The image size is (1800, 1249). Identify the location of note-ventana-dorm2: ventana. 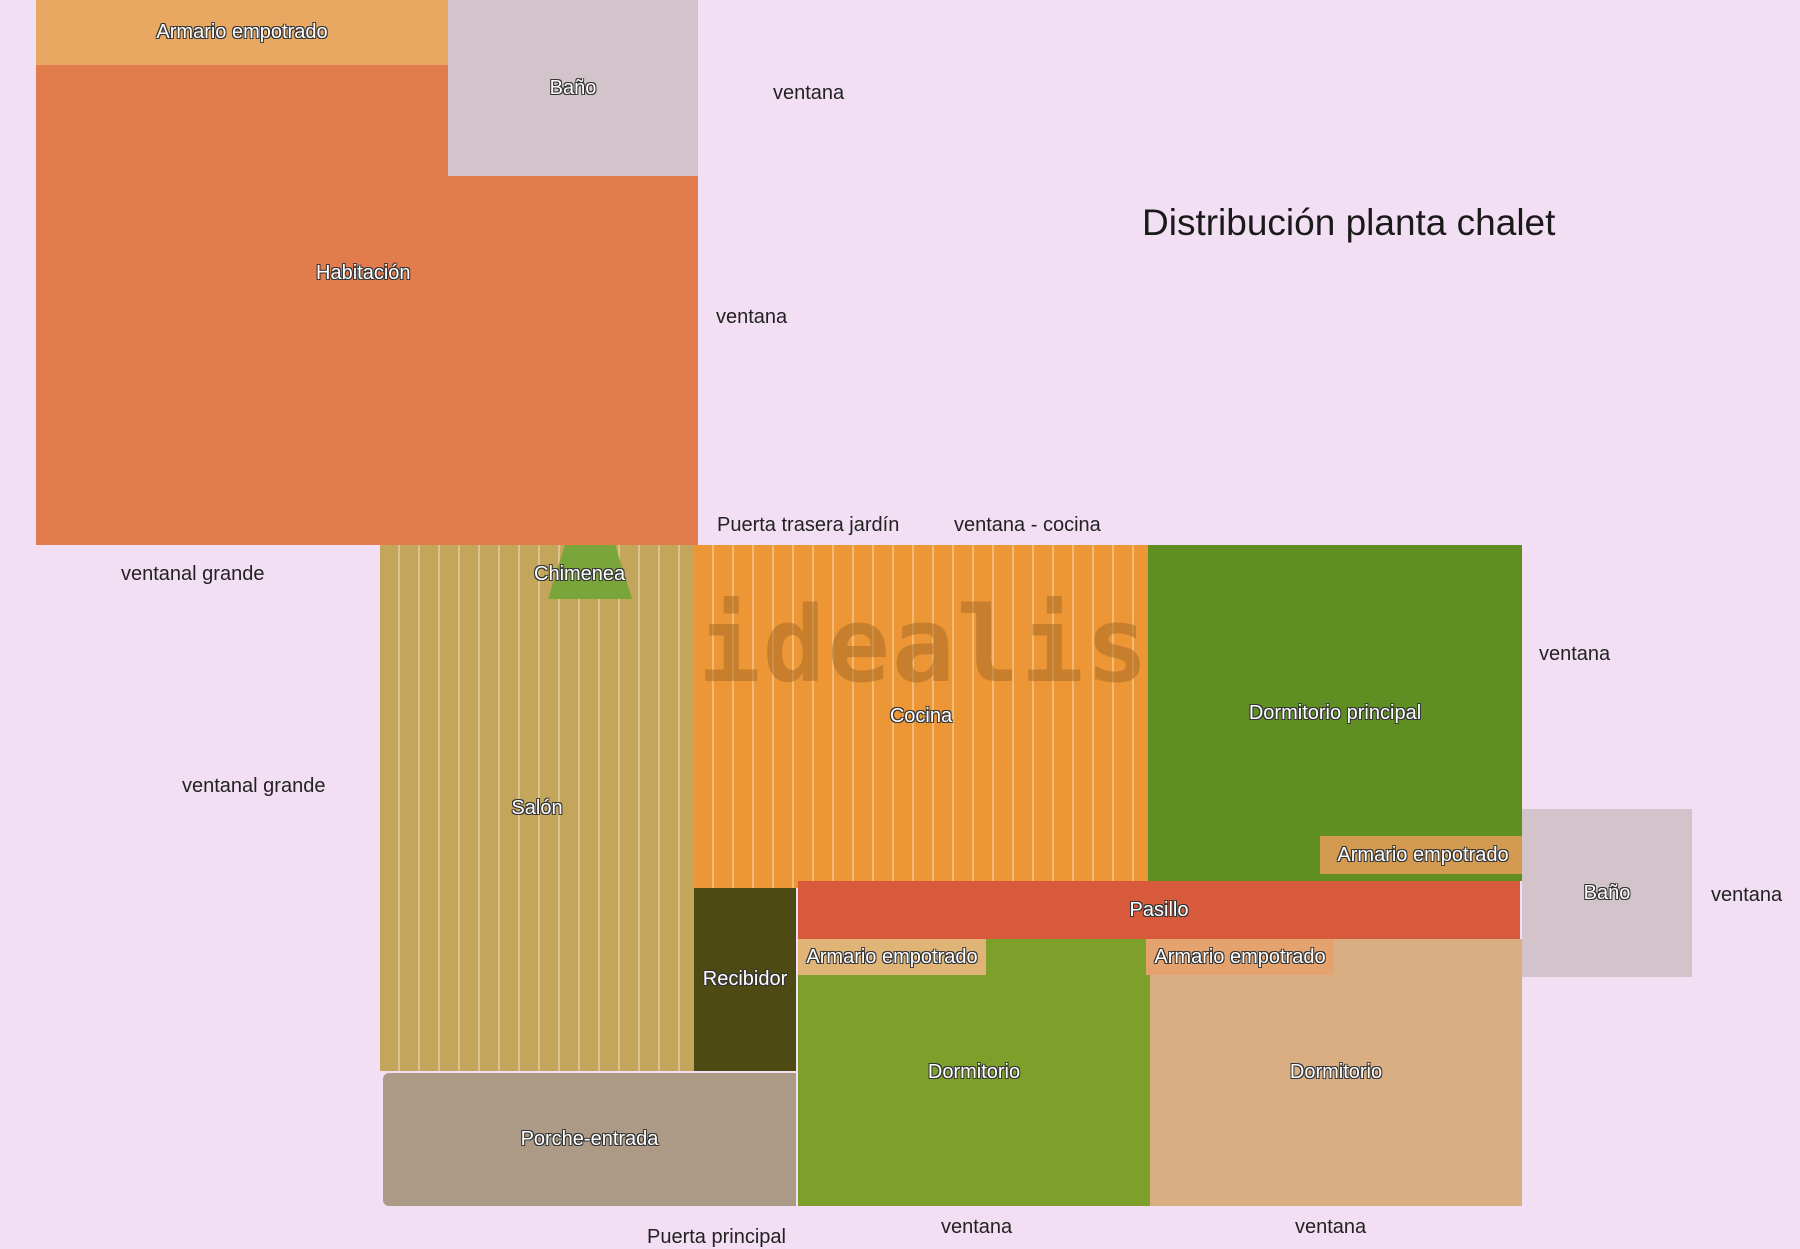
(1331, 1227).